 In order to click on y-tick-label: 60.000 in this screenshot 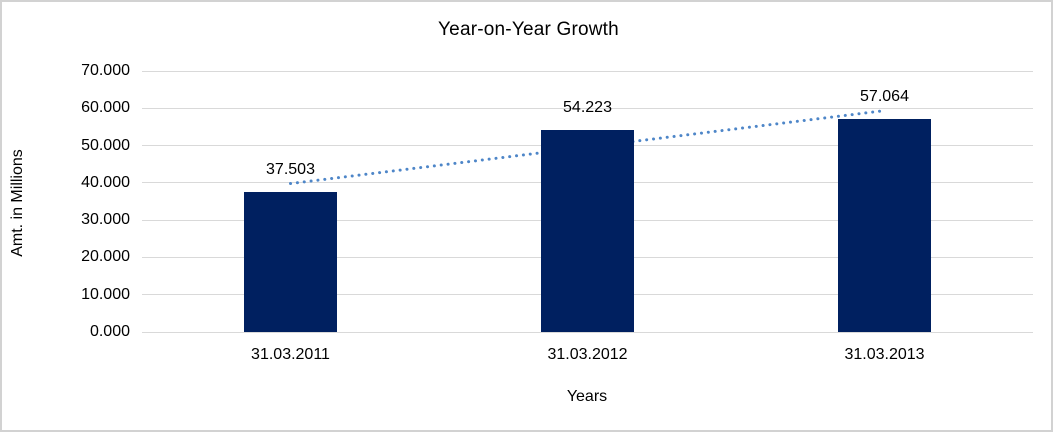, I will do `click(105, 108)`.